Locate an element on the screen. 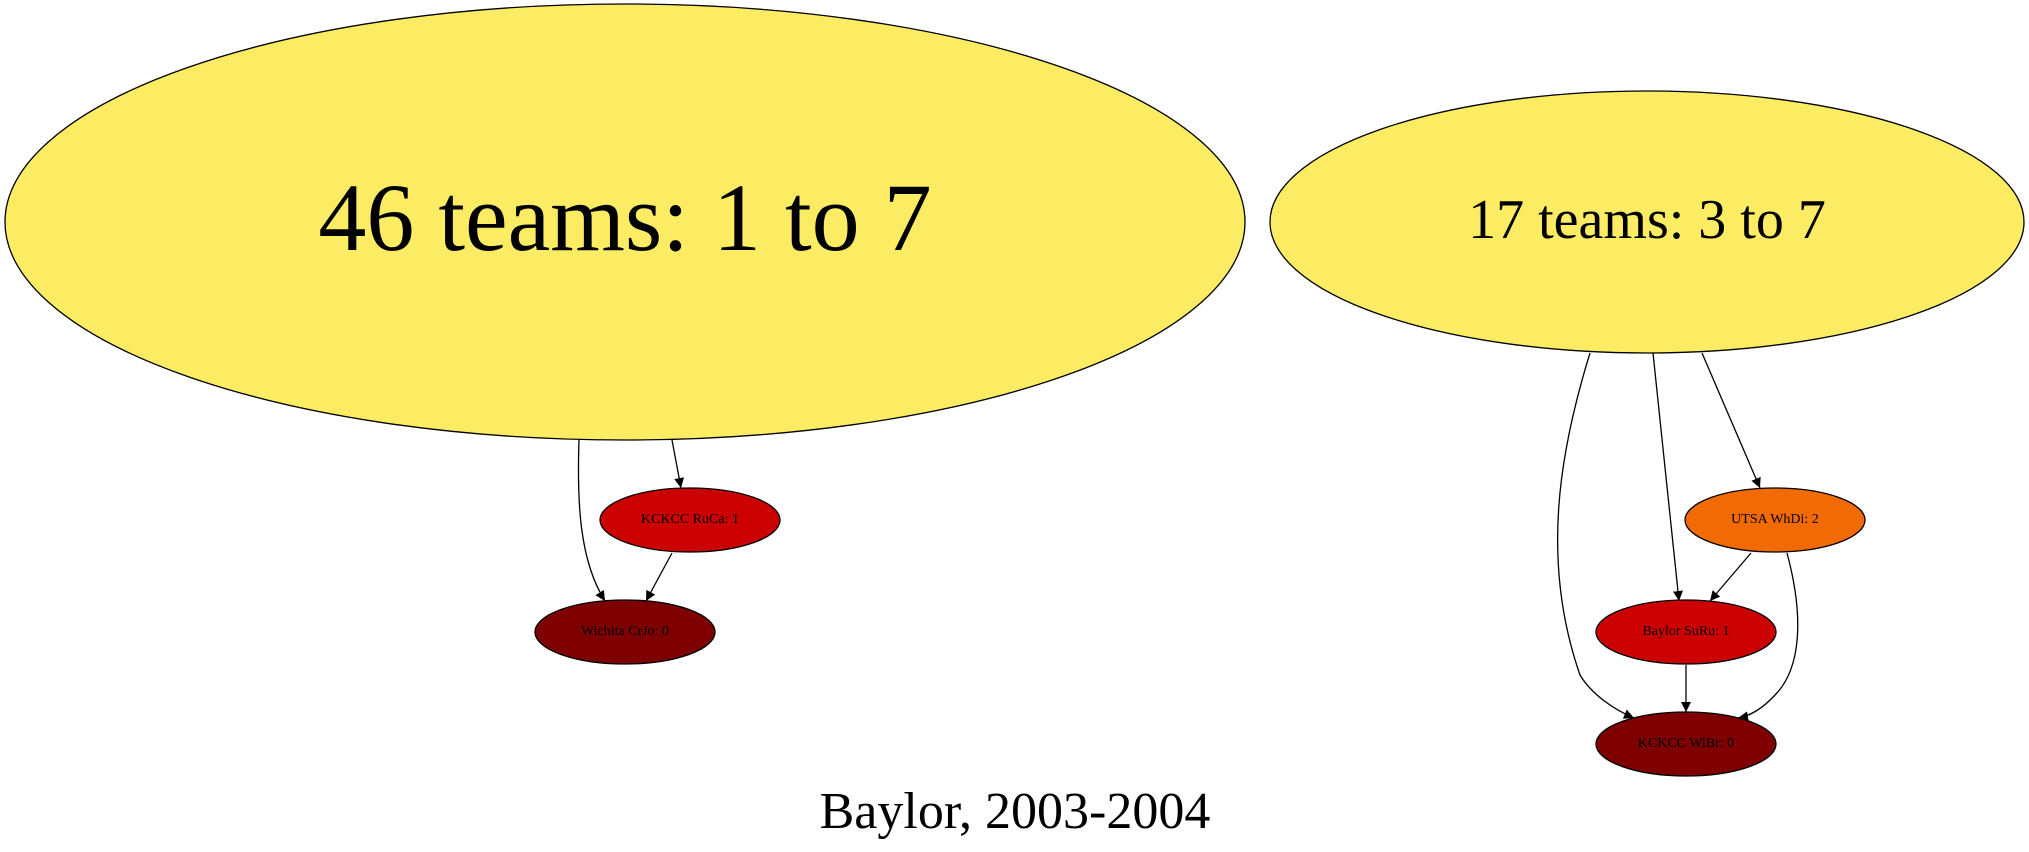 The height and width of the screenshot is (852, 2029). edge-group-a-to-kckcc-ruca is located at coordinates (676, 464).